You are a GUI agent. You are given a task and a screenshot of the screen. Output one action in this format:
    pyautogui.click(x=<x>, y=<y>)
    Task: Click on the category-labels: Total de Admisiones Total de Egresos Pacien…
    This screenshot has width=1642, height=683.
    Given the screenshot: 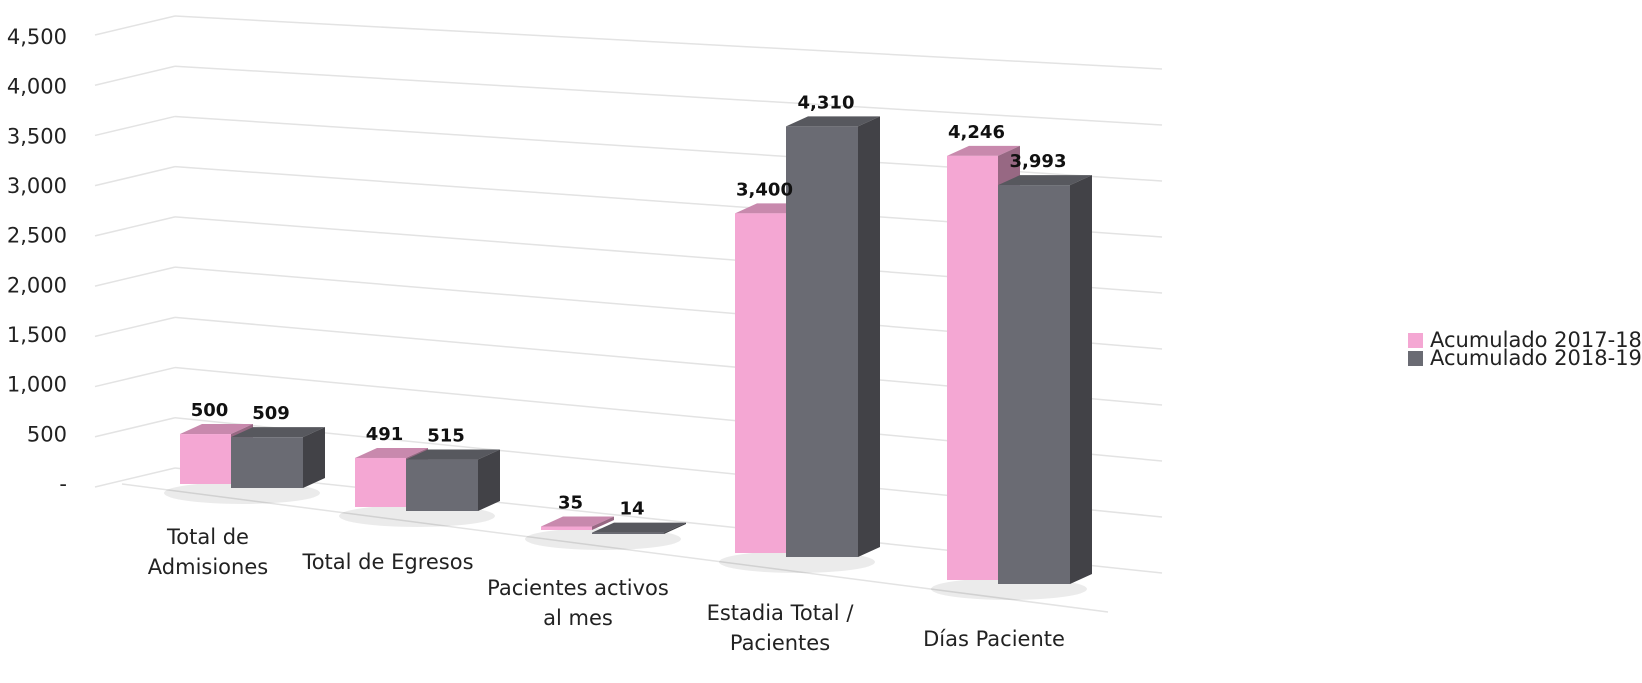 What is the action you would take?
    pyautogui.click(x=606, y=590)
    